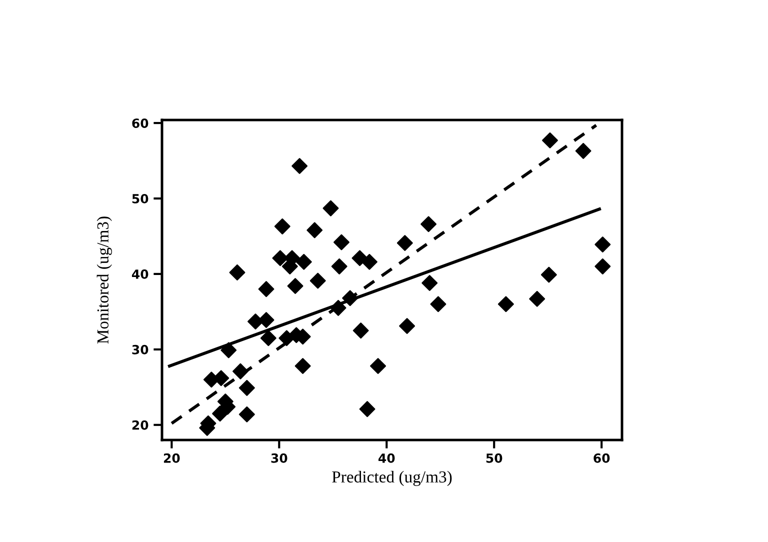  Describe the element at coordinates (140, 349) in the screenshot. I see `y-tick-label: 30` at that location.